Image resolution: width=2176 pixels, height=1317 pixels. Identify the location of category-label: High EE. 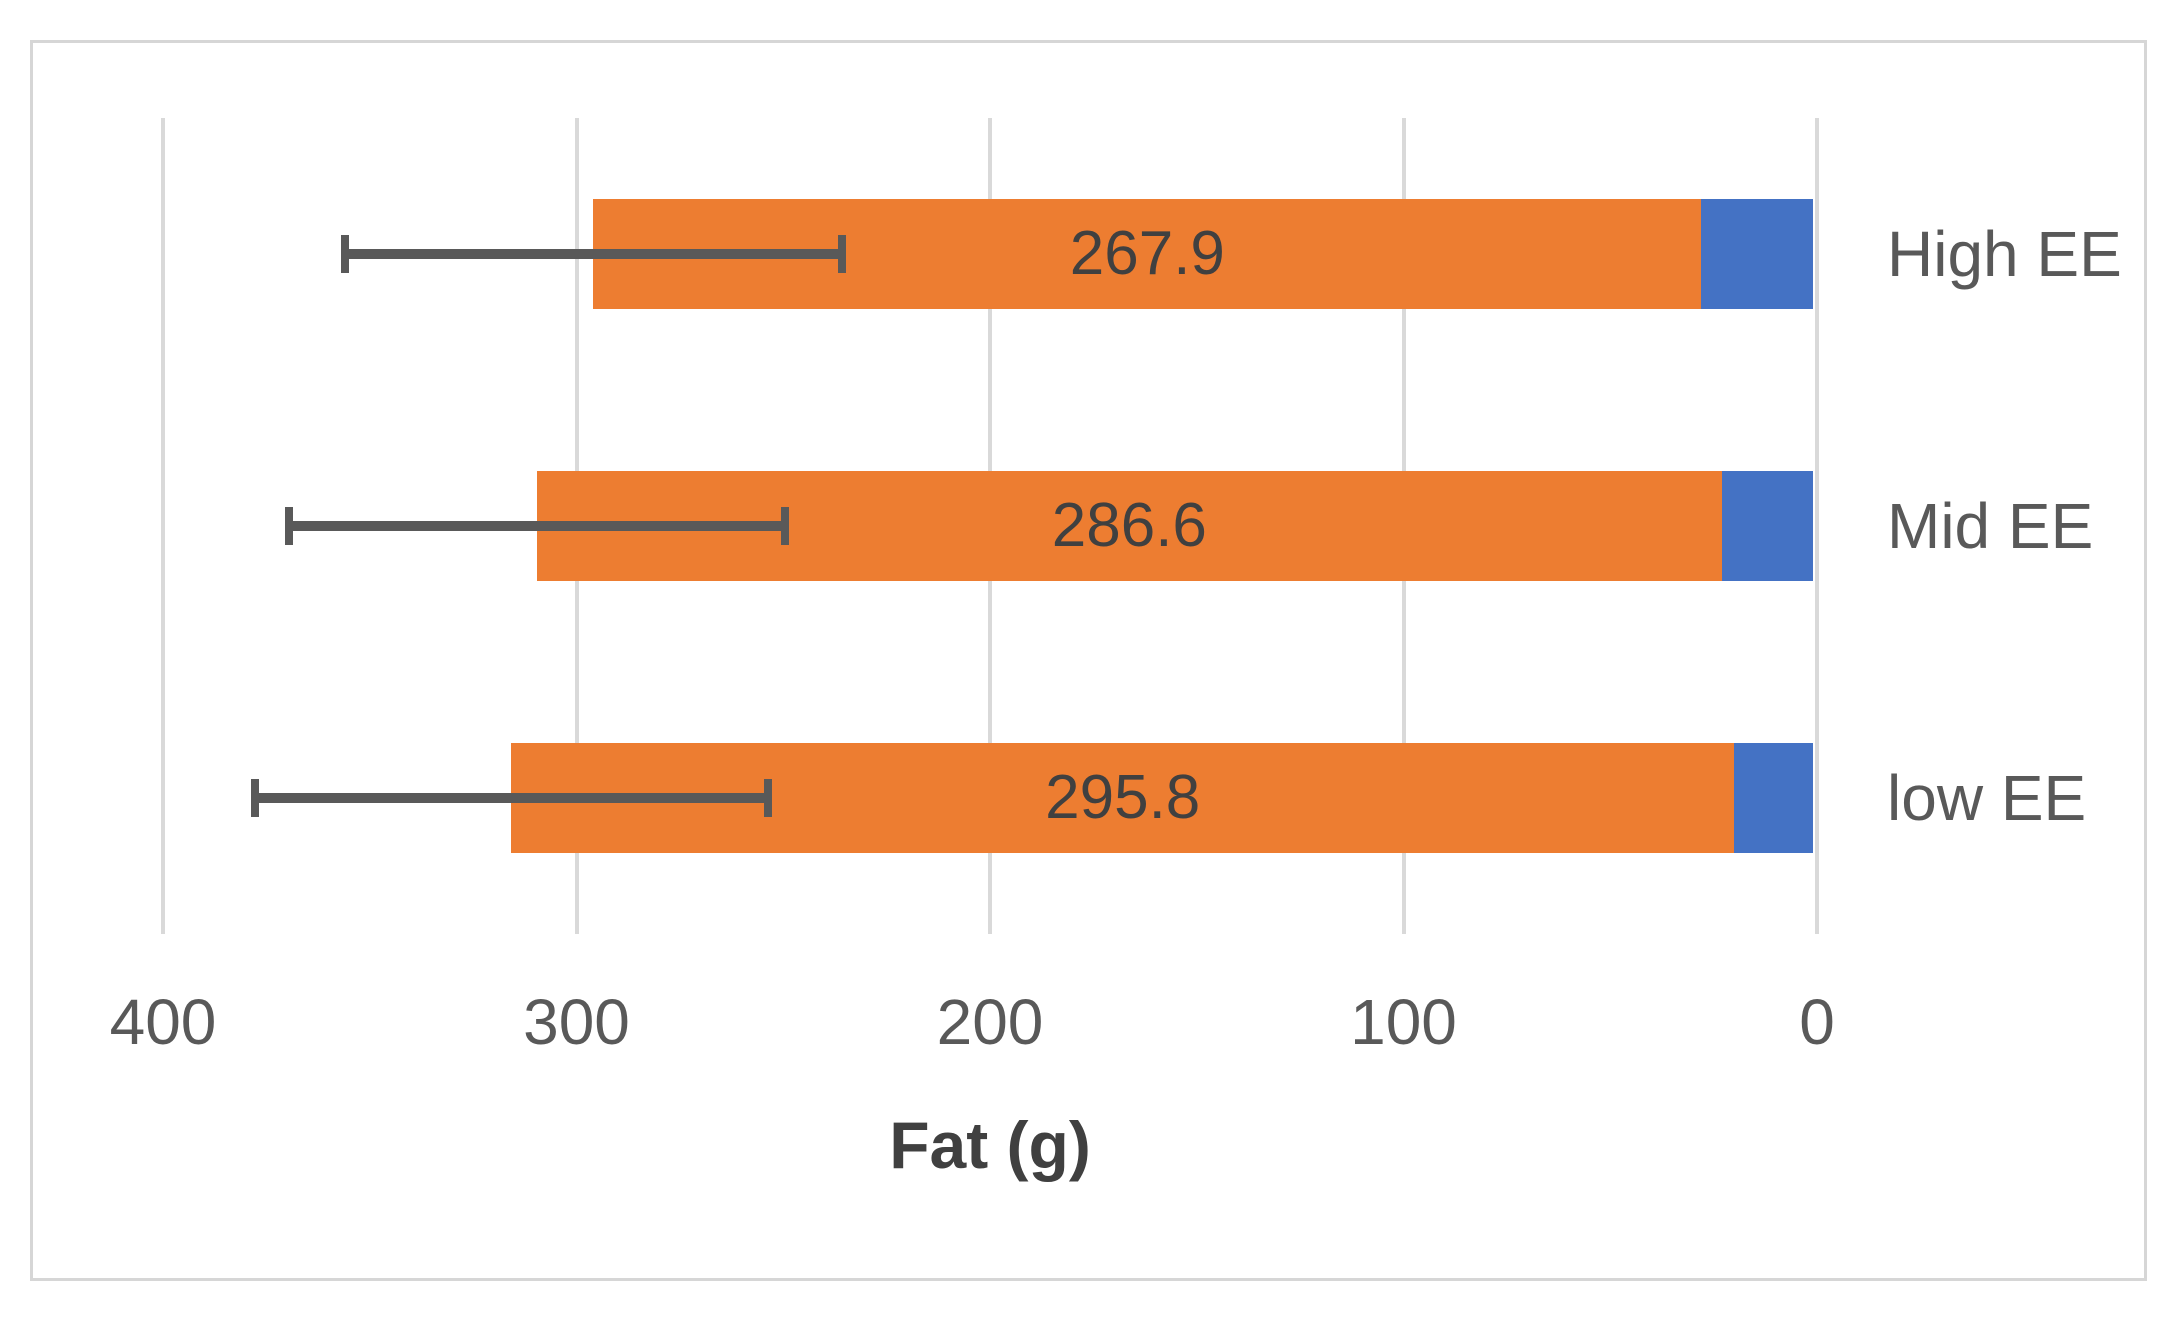
(2004, 254).